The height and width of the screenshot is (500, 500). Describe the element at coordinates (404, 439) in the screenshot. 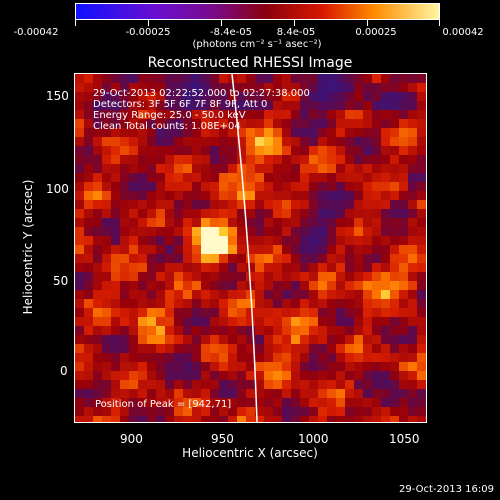

I see `x-tick-label: 1050` at that location.